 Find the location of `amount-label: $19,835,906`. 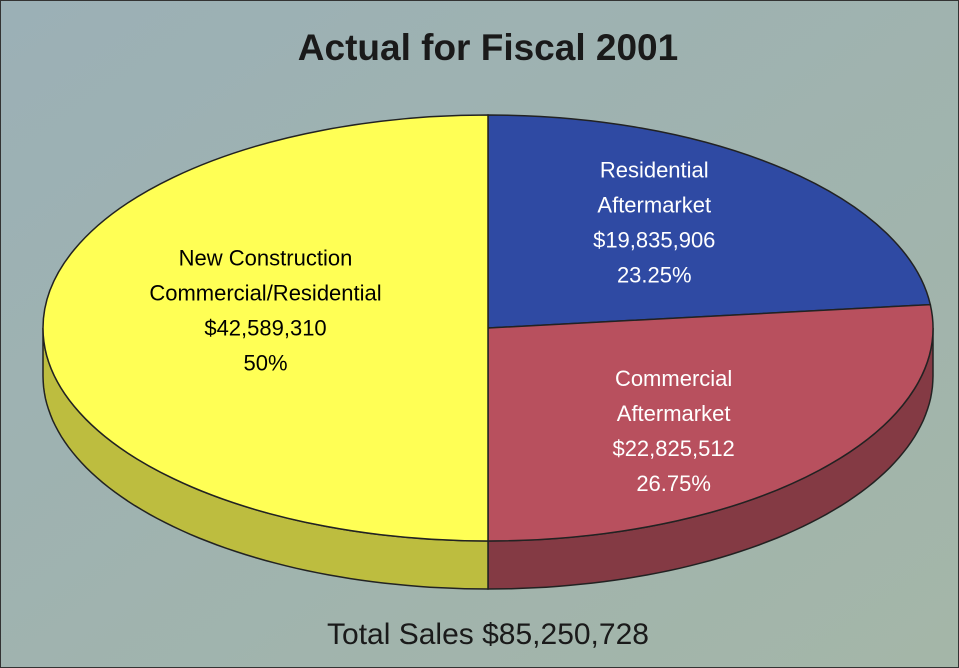

amount-label: $19,835,906 is located at coordinates (654, 239).